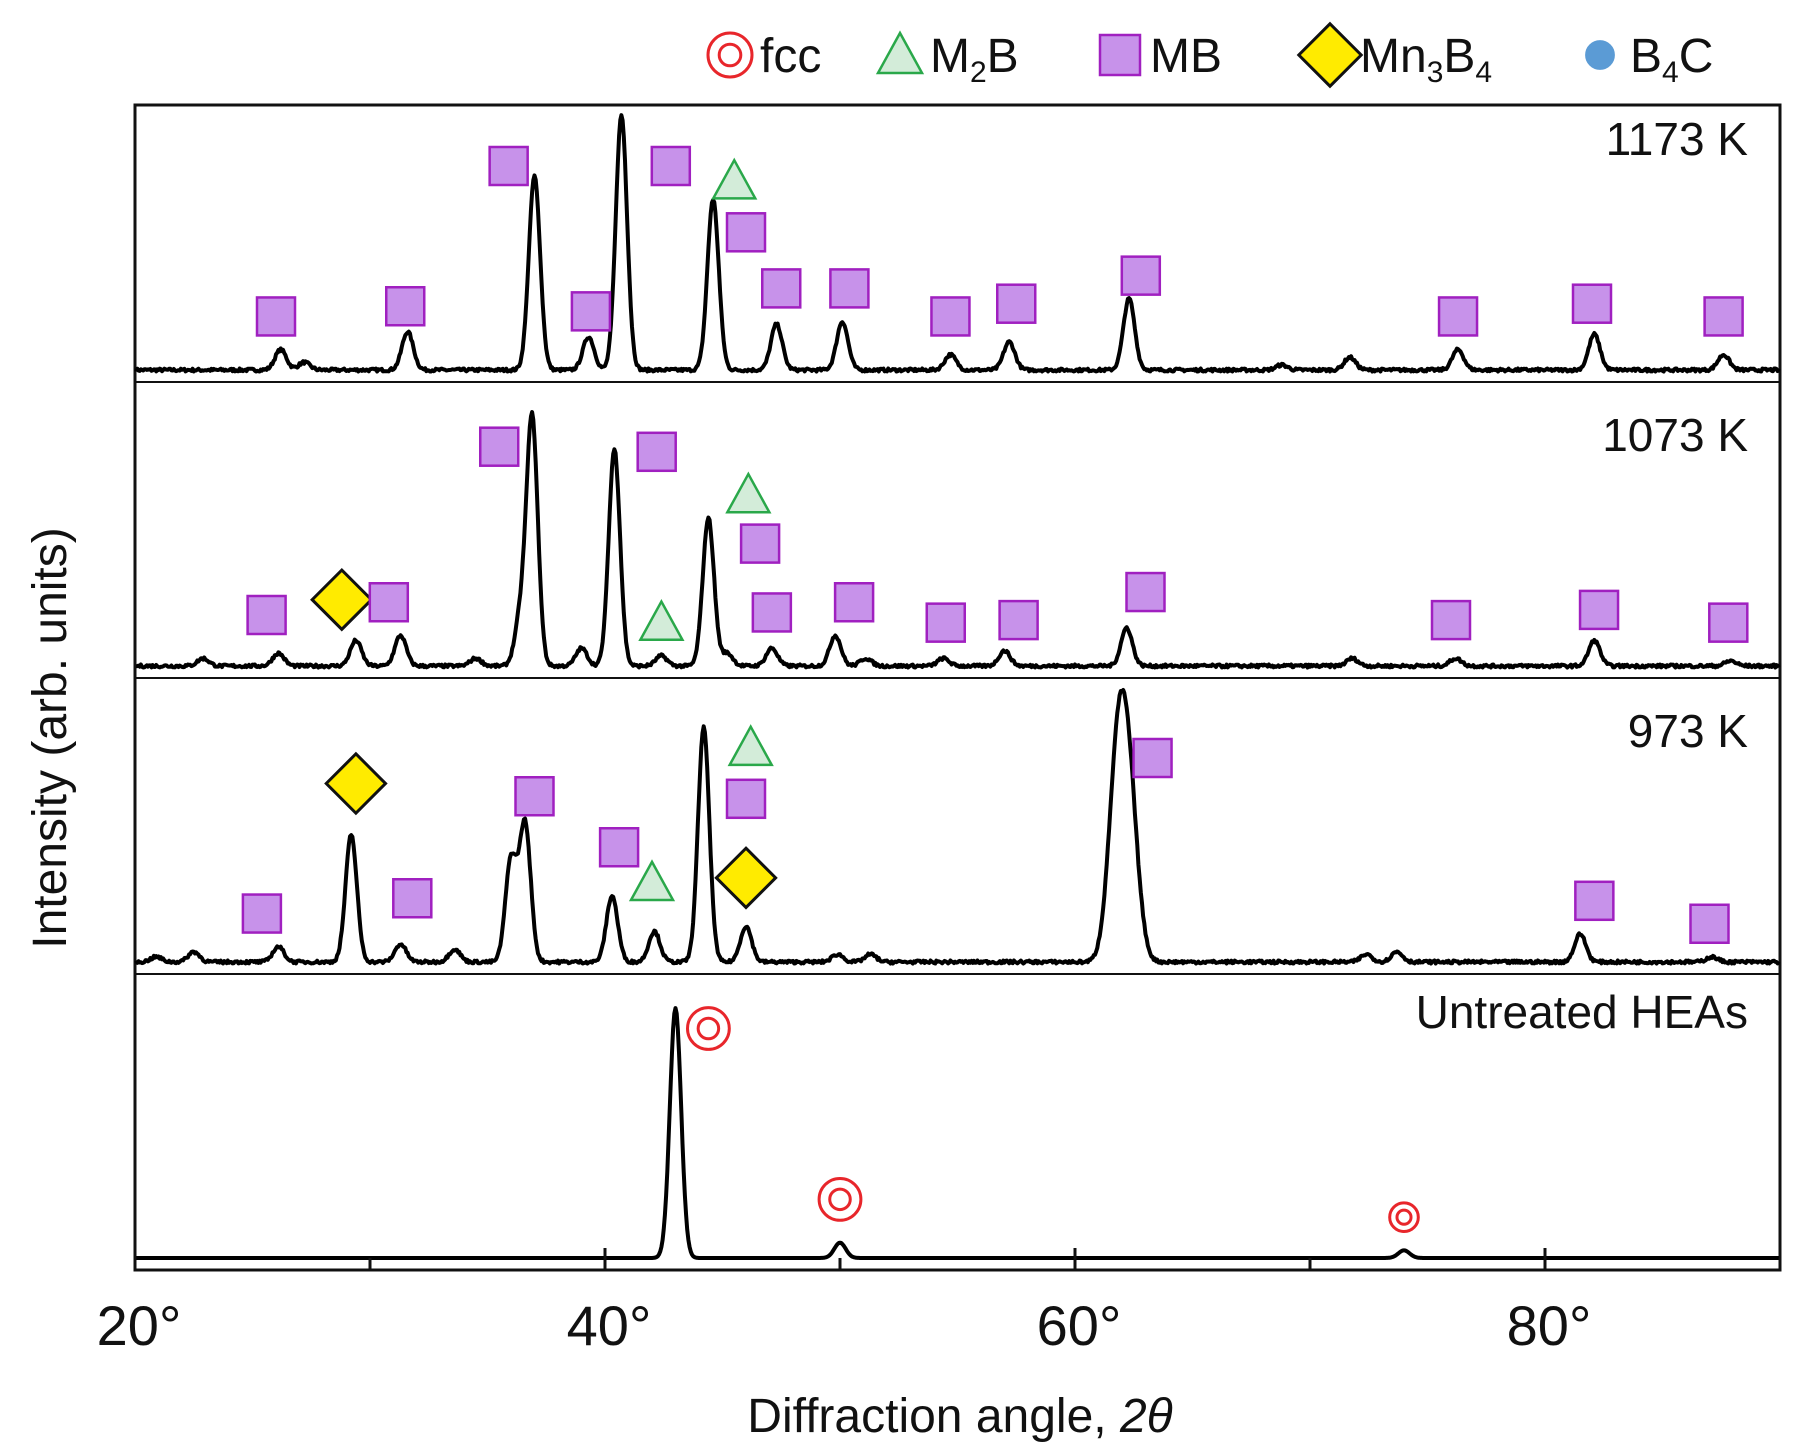 This screenshot has width=1808, height=1448. What do you see at coordinates (1582, 575) in the screenshot?
I see `trace-labels: 1173 K 1073 K 973 K Untreated HEAs` at bounding box center [1582, 575].